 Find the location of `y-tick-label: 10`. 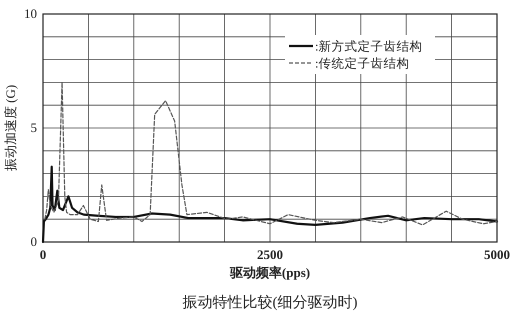

y-tick-label: 10 is located at coordinates (30, 14).